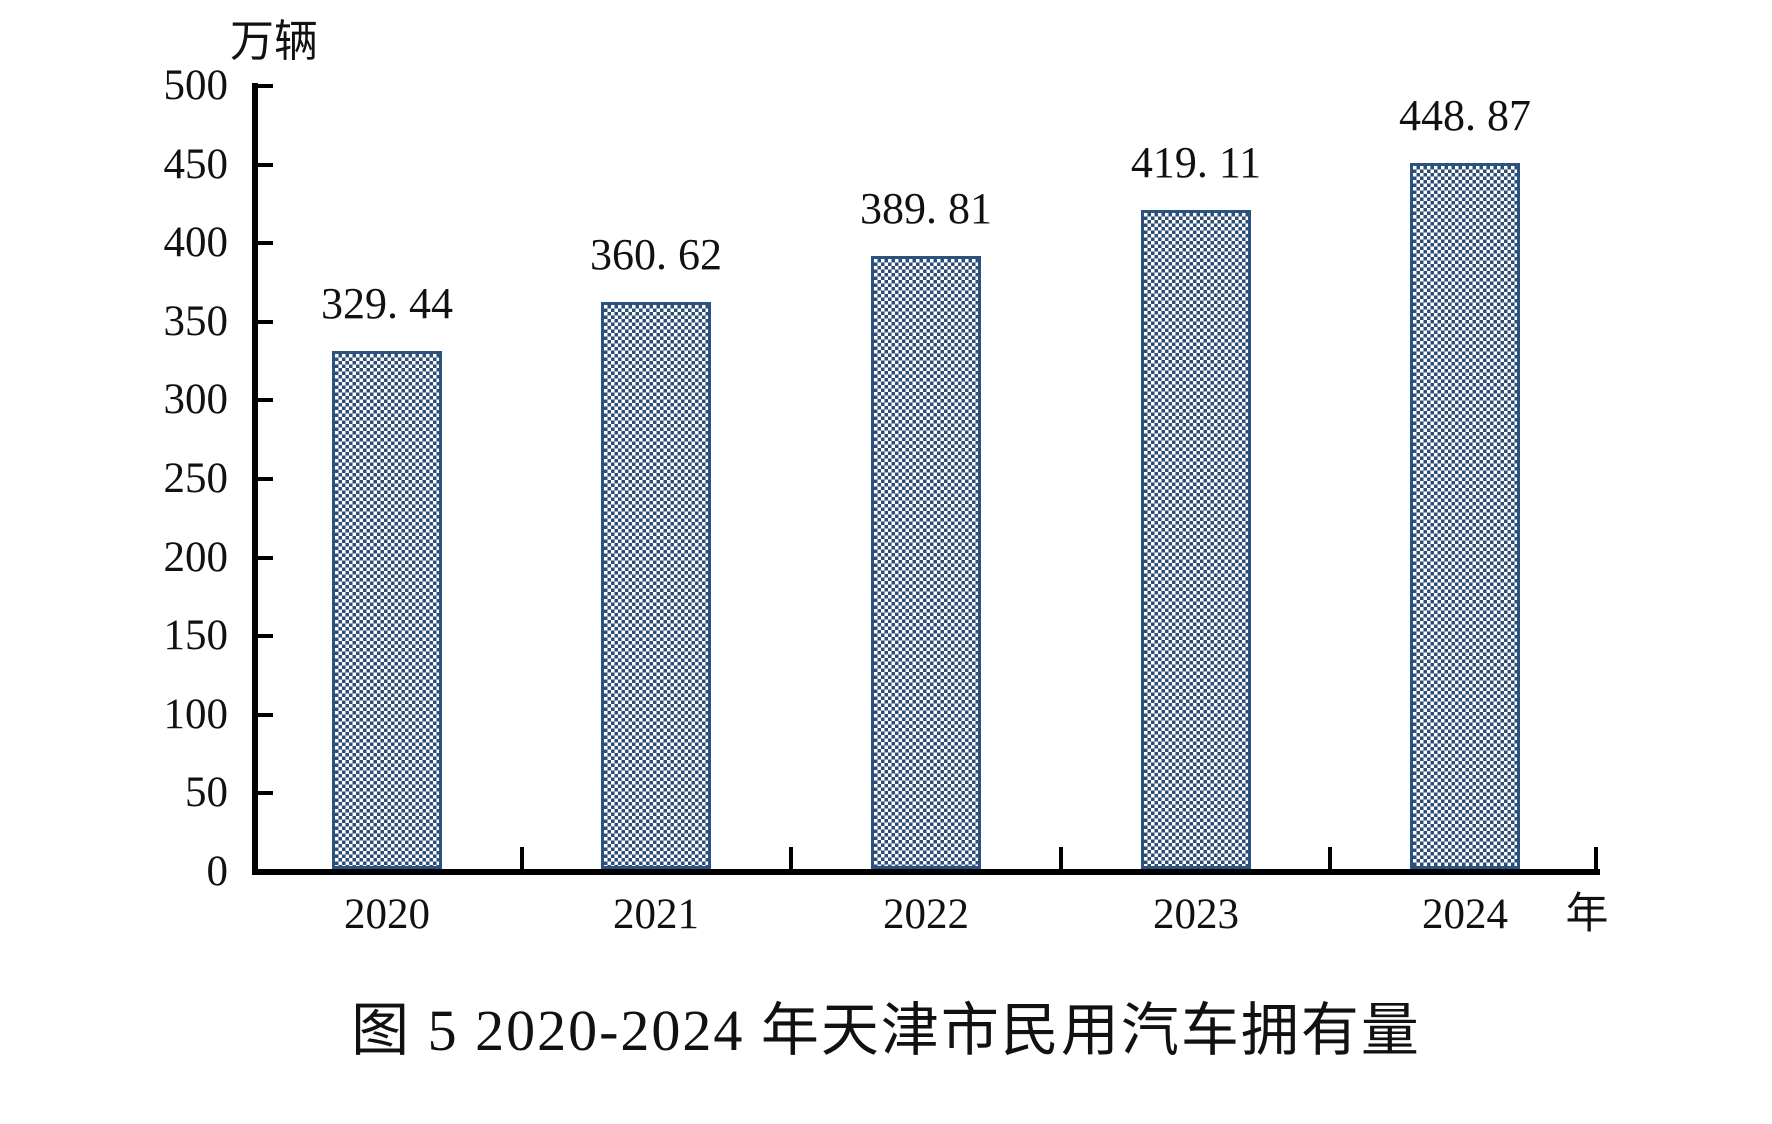 Image resolution: width=1772 pixels, height=1124 pixels. Describe the element at coordinates (1587, 914) in the screenshot. I see `x-axis-unit-label: 年` at that location.